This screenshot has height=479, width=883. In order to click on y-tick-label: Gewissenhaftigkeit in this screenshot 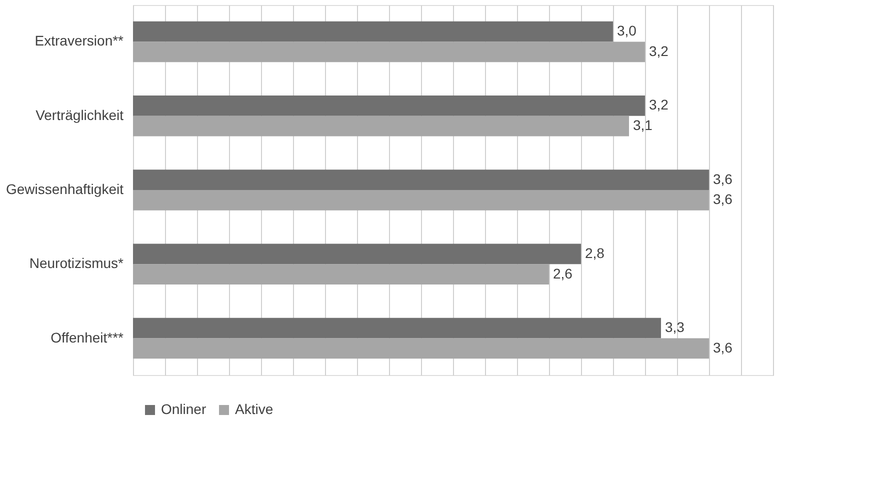, I will do `click(65, 189)`.